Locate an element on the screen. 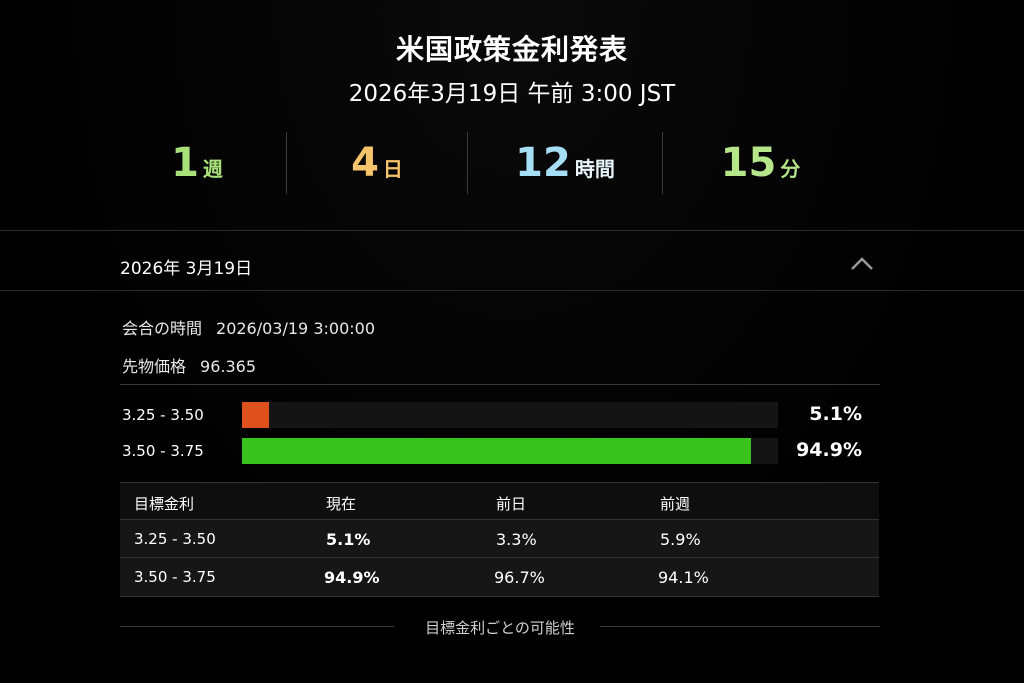  table-row: 3.25 - 3.50 5.1% 3.3% 5.9% is located at coordinates (499, 538).